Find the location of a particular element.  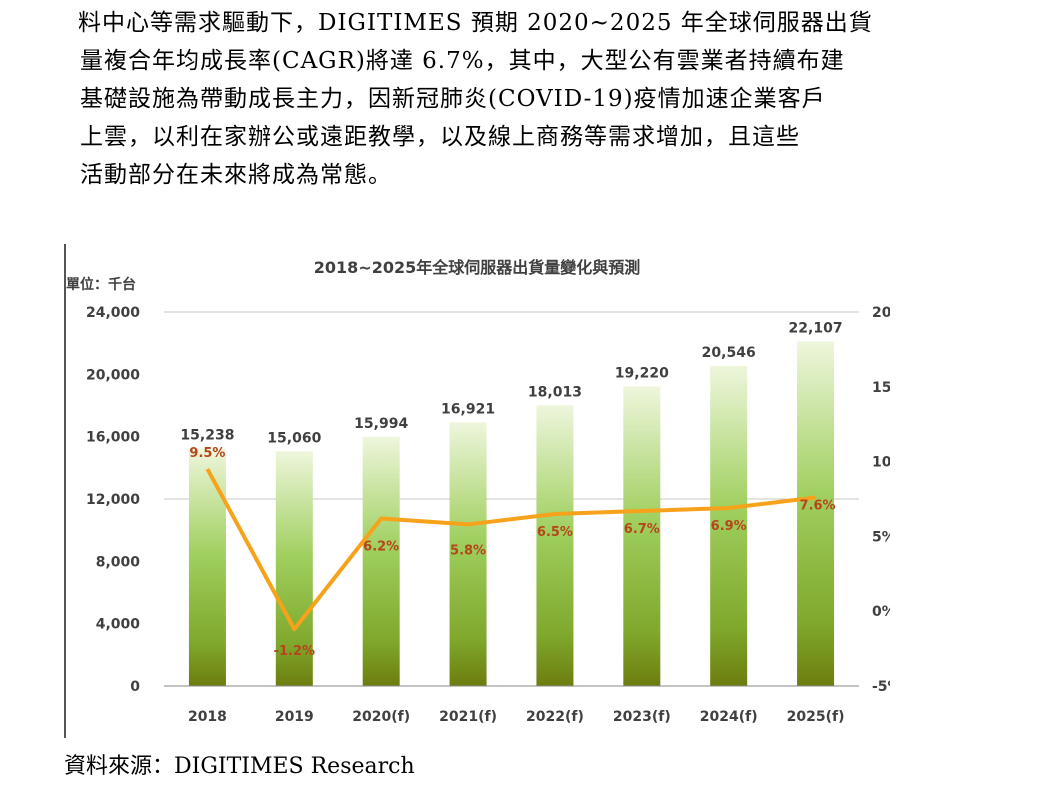

y-left-tick-label: 20,000 is located at coordinates (113, 375).